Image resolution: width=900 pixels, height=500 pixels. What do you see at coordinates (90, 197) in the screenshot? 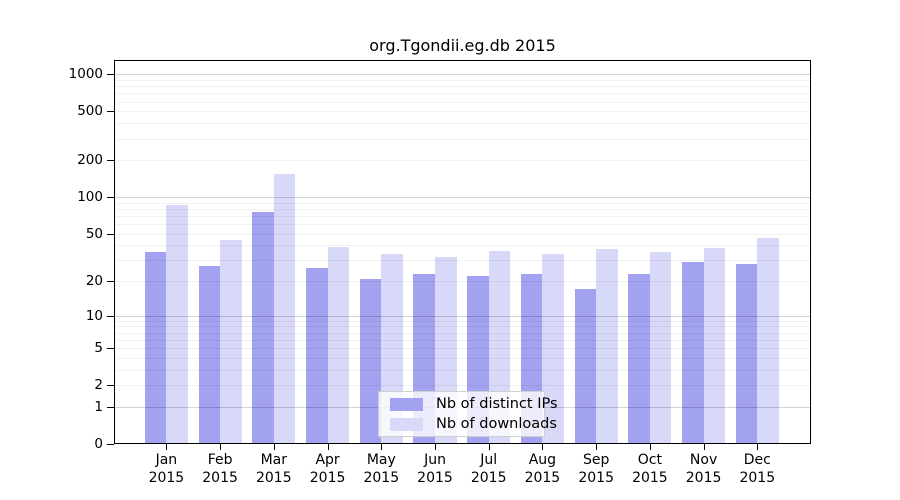
I see `y-tick-label: 100` at bounding box center [90, 197].